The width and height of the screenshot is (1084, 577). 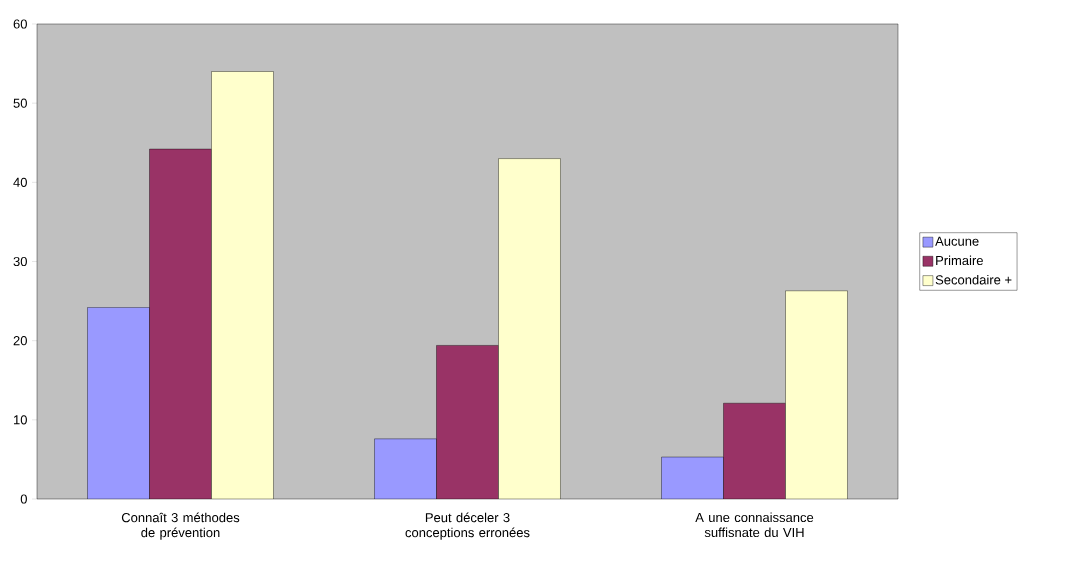 What do you see at coordinates (20, 182) in the screenshot?
I see `y-tick-label: 40` at bounding box center [20, 182].